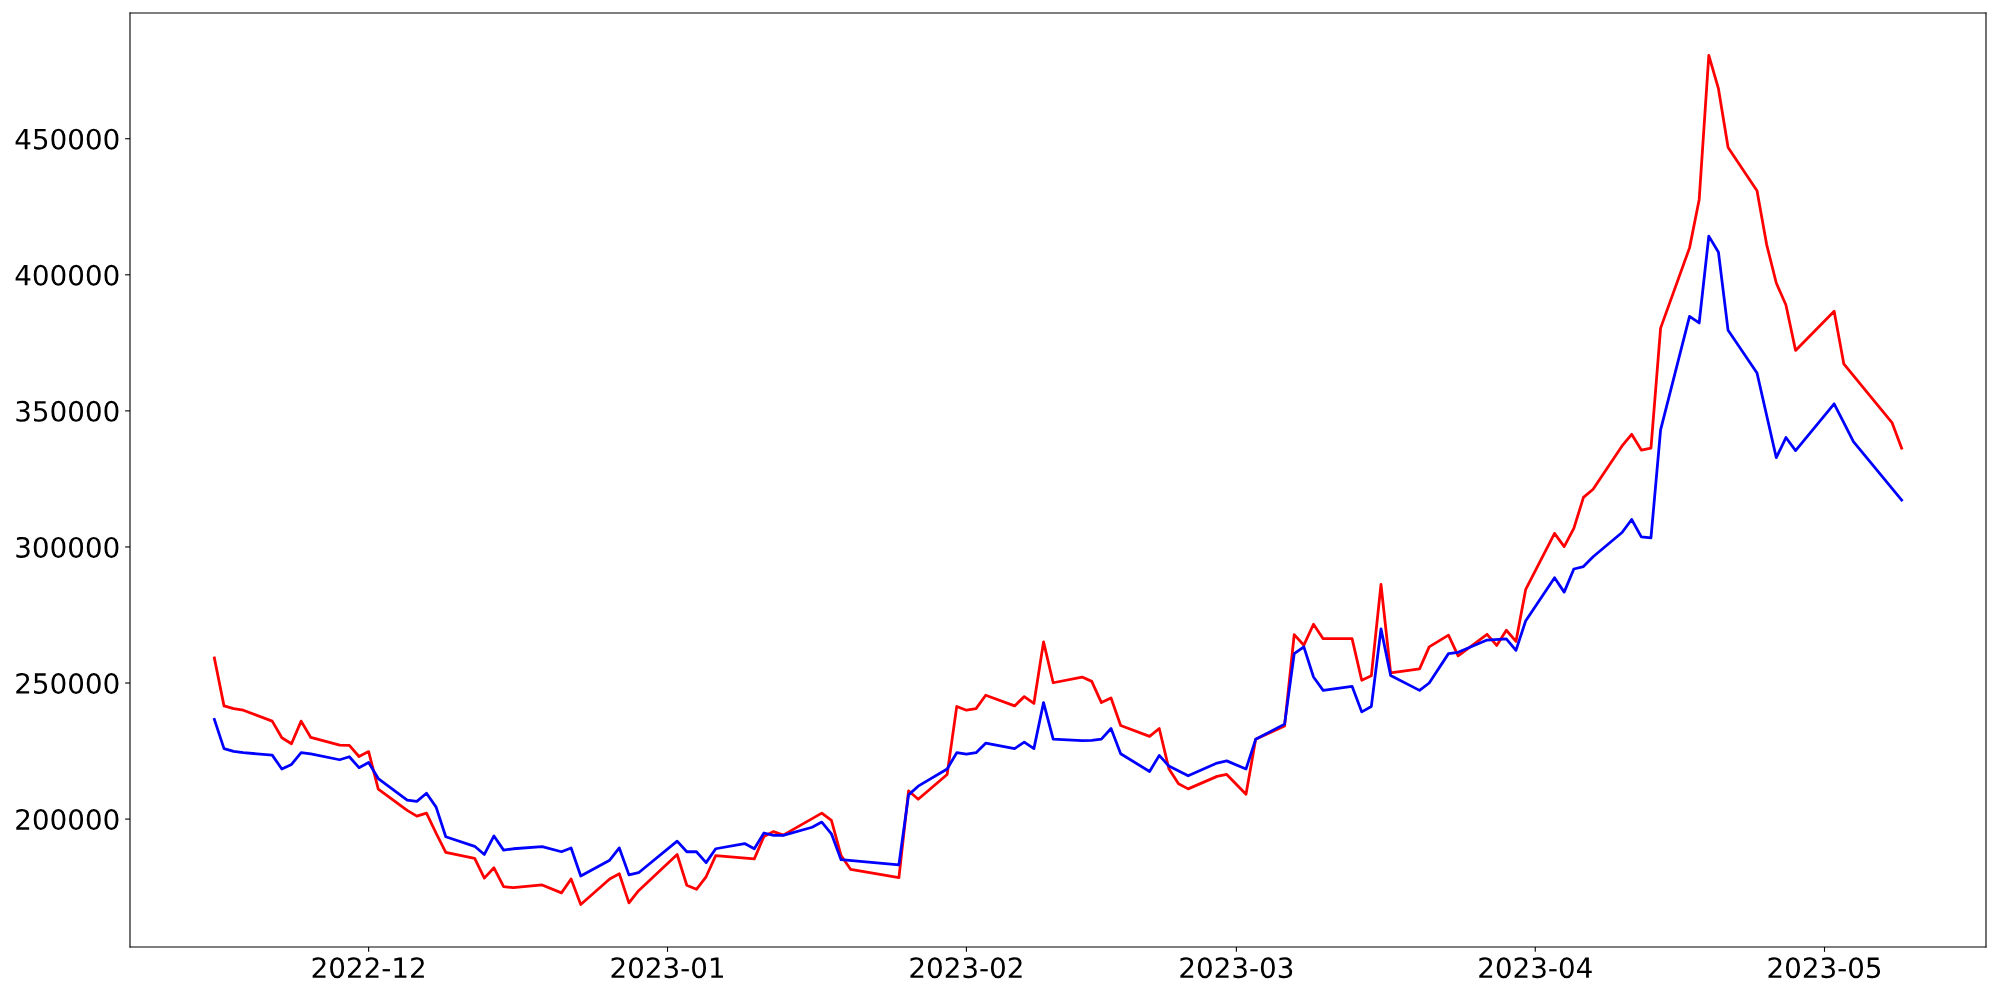  I want to click on y-tick-label: 250000, so click(67, 683).